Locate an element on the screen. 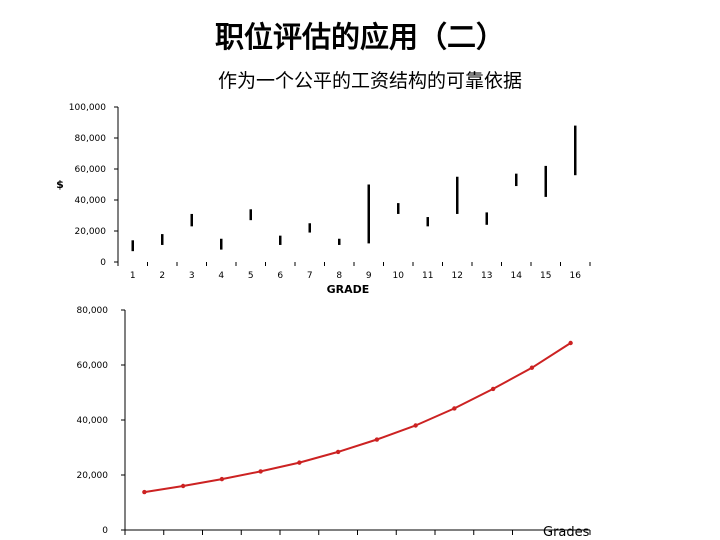 This screenshot has width=720, height=540. chart1-x-tick-label: 8 is located at coordinates (339, 276).